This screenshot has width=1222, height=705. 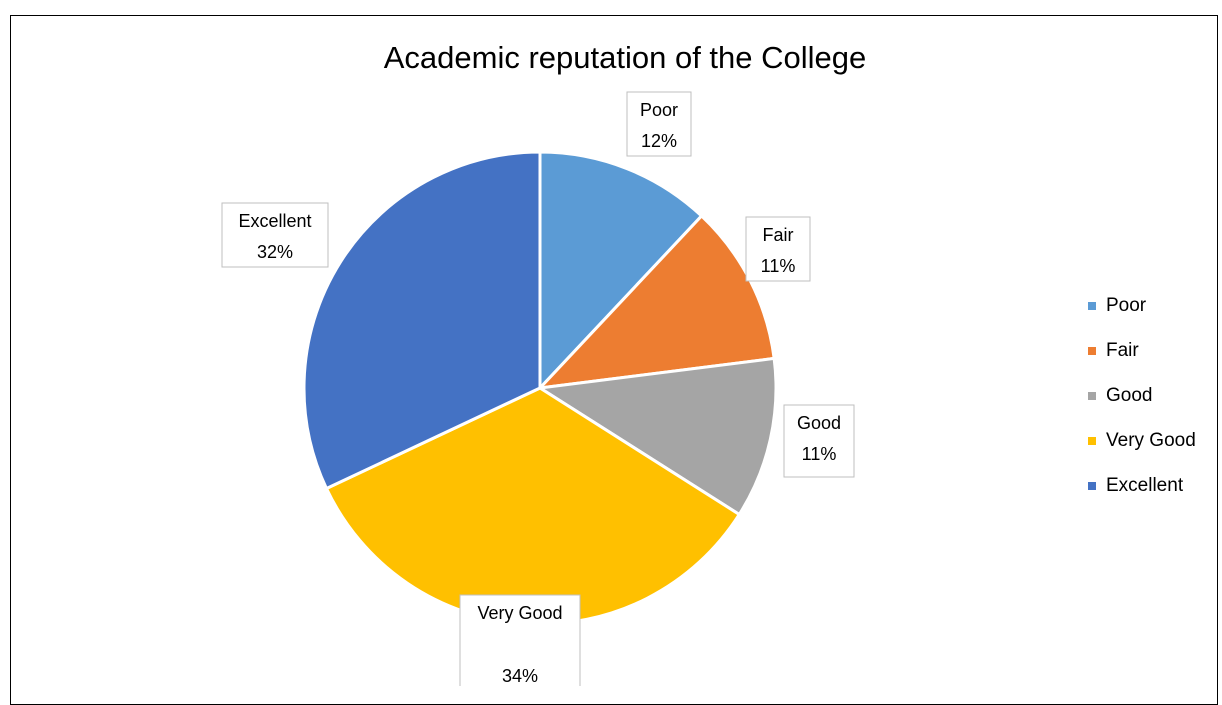 What do you see at coordinates (1142, 350) in the screenshot?
I see `legend-item-fair: Fair` at bounding box center [1142, 350].